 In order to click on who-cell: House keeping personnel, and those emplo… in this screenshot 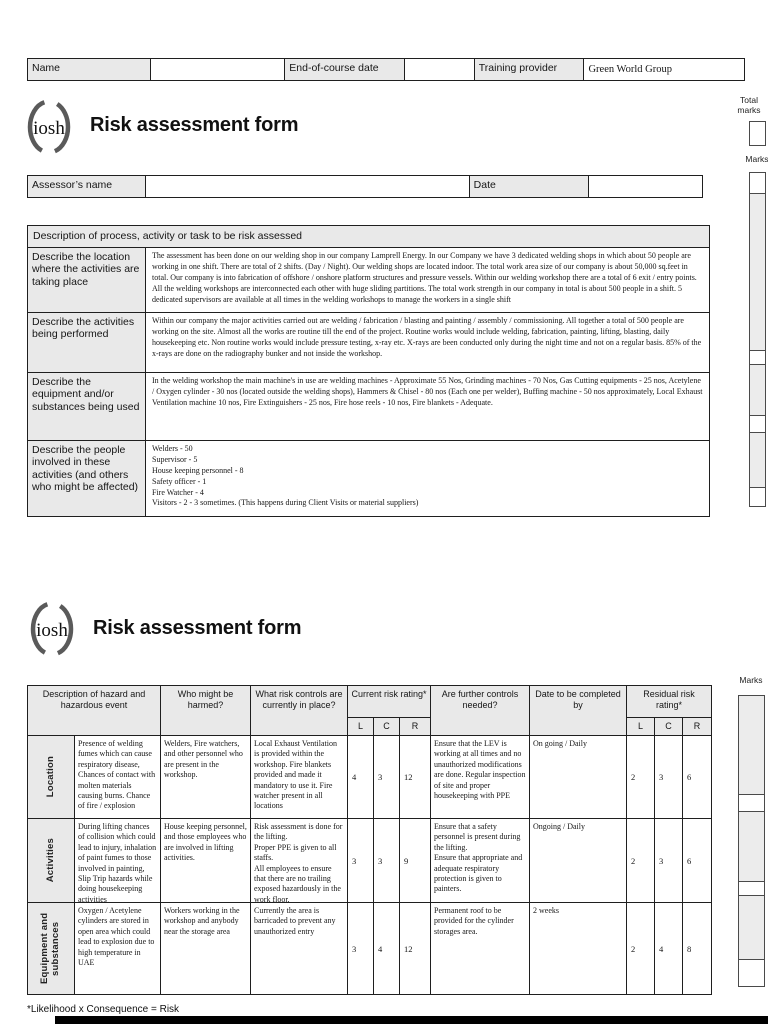, I will do `click(206, 861)`.